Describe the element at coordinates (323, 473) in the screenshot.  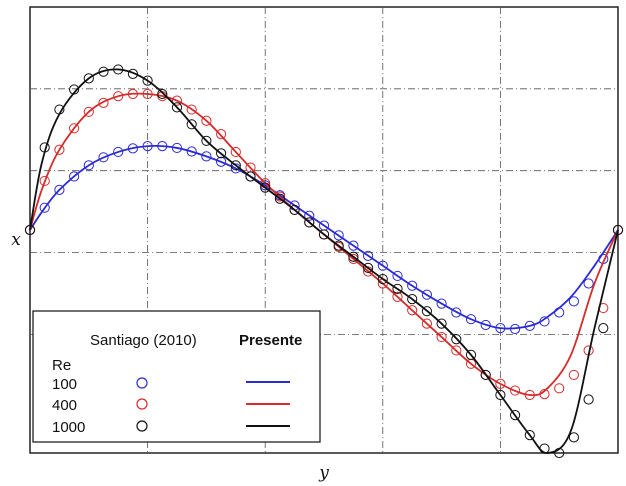
I see `x-axis-label: y` at that location.